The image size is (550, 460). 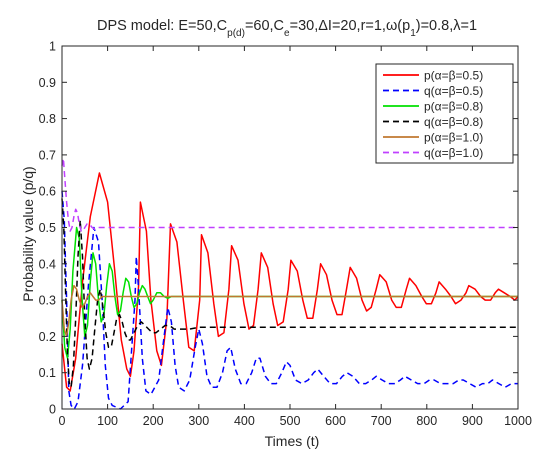 I want to click on y-tick-label: 0.6, so click(x=47, y=192).